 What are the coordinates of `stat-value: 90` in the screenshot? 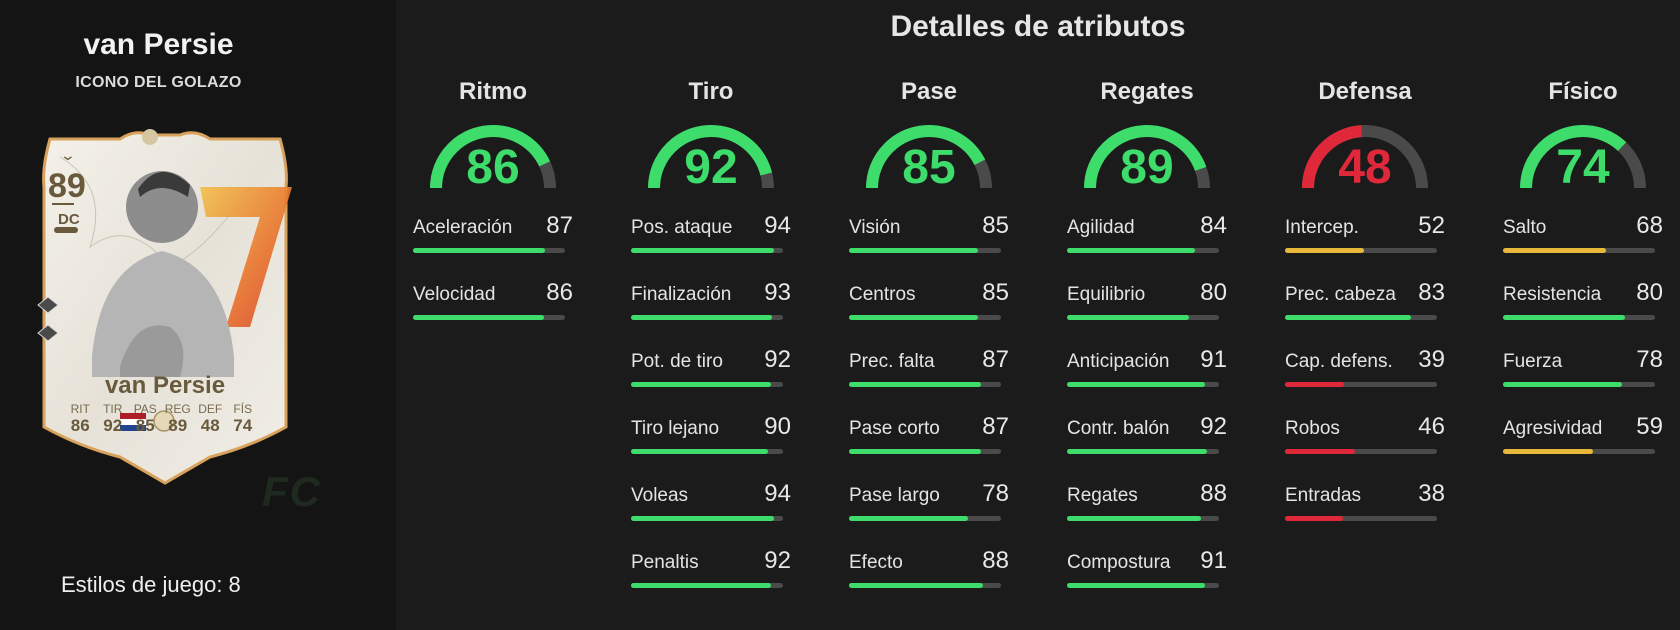 It's located at (777, 426).